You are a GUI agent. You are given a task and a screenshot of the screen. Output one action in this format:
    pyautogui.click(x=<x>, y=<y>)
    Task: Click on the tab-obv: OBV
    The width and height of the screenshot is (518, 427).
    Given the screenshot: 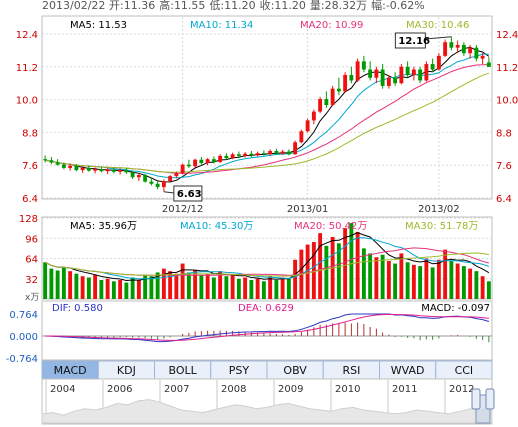 What is the action you would take?
    pyautogui.click(x=295, y=370)
    